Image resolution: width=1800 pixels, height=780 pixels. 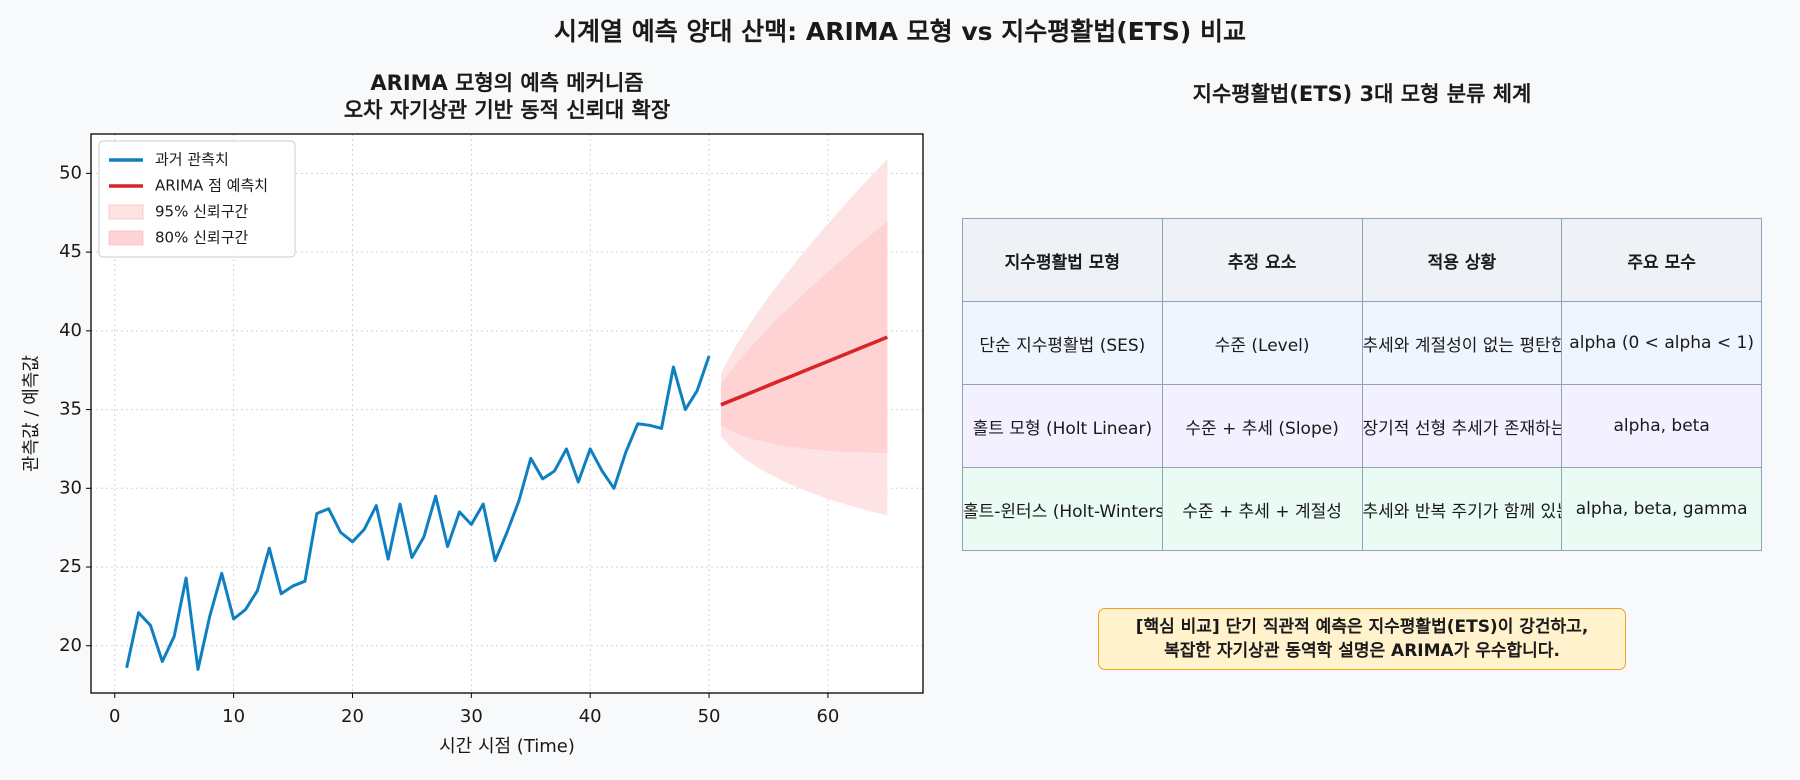 What do you see at coordinates (70, 172) in the screenshot?
I see `y-tick-label: 50` at bounding box center [70, 172].